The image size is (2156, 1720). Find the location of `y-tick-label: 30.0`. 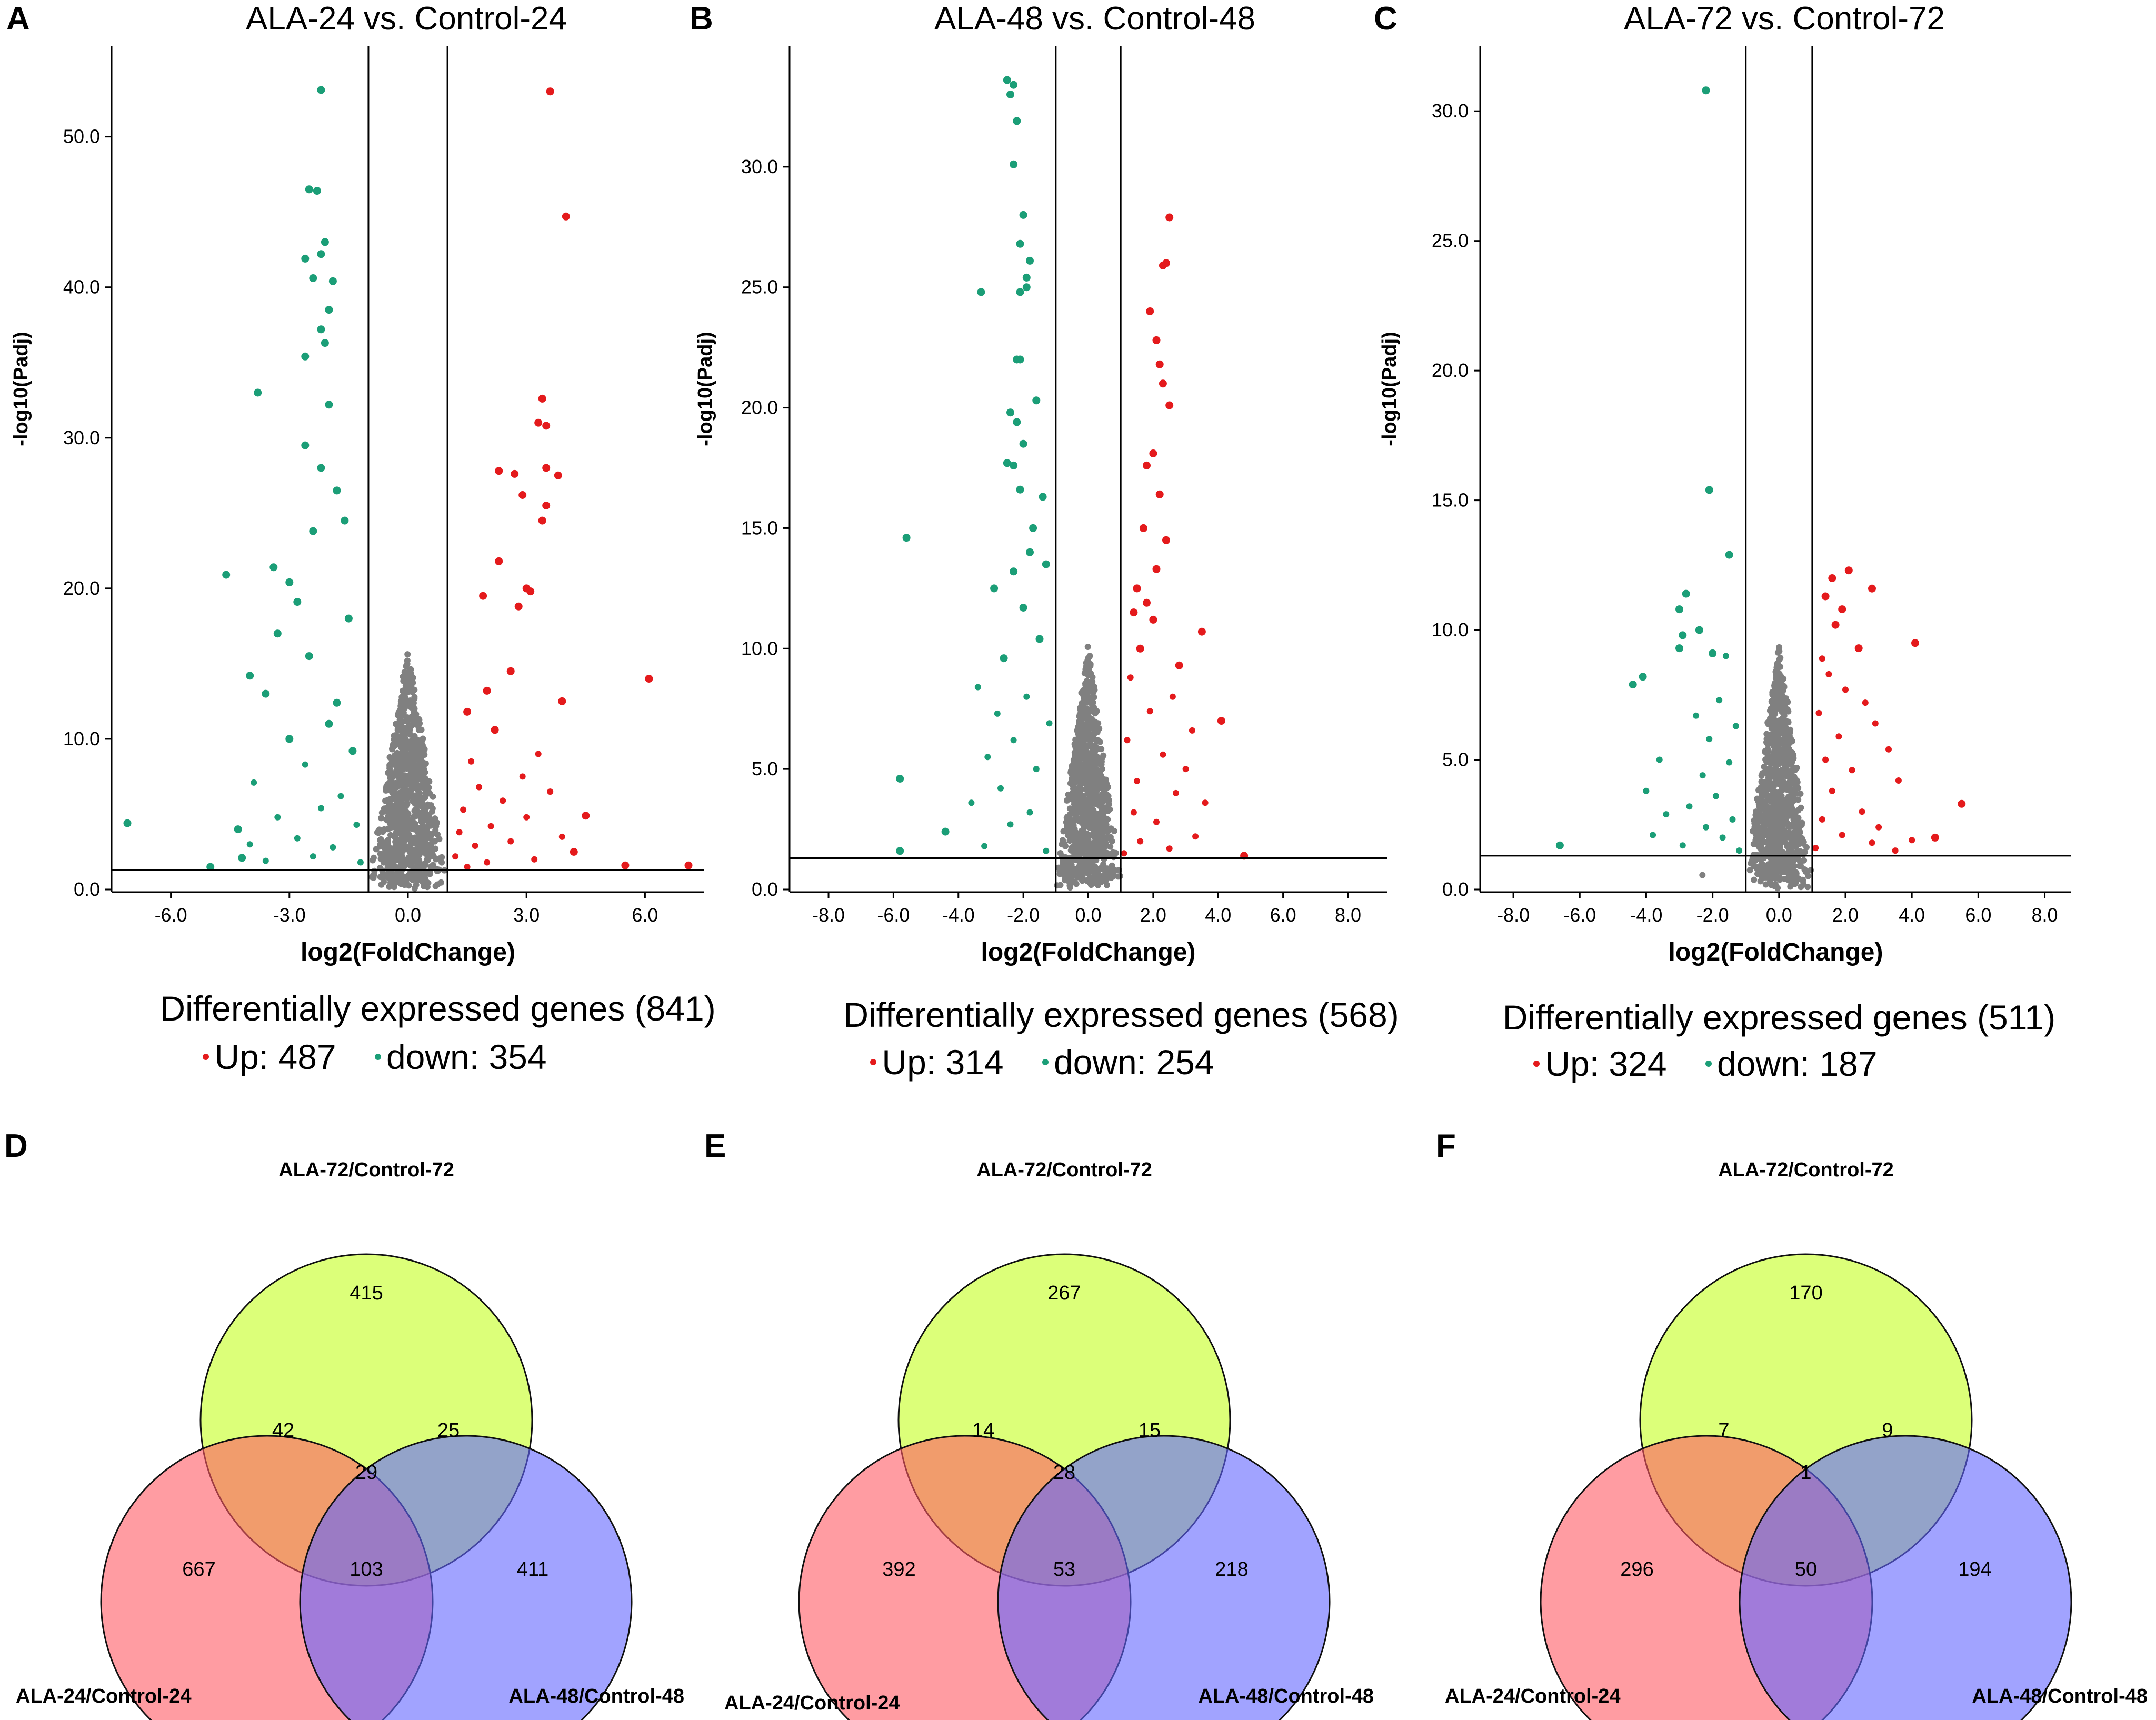

y-tick-label: 30.0 is located at coordinates (759, 166).